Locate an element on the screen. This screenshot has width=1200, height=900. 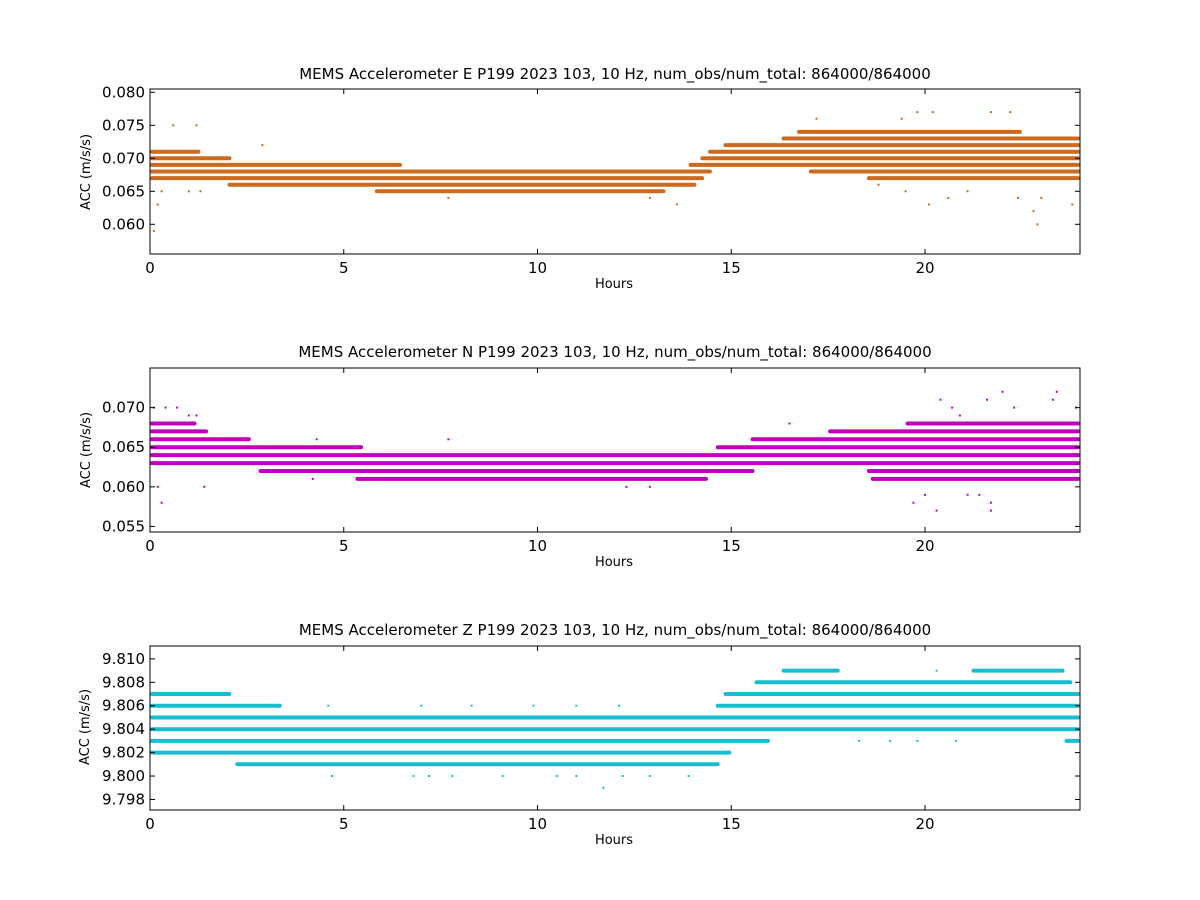
y-tick-label: 0.060 is located at coordinates (123, 224).